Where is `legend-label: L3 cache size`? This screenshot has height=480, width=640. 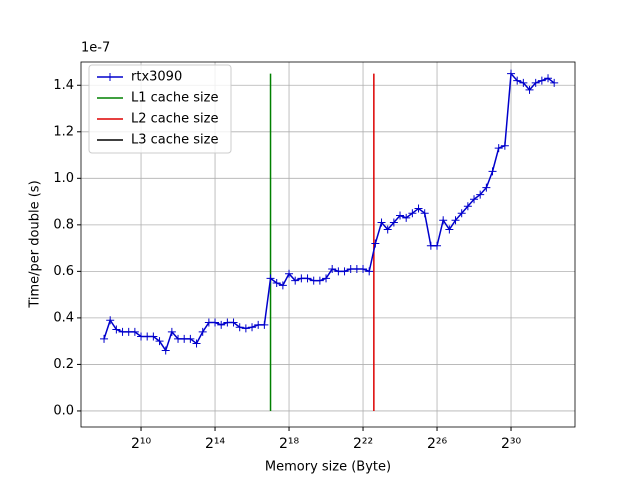
legend-label: L3 cache size is located at coordinates (174, 140).